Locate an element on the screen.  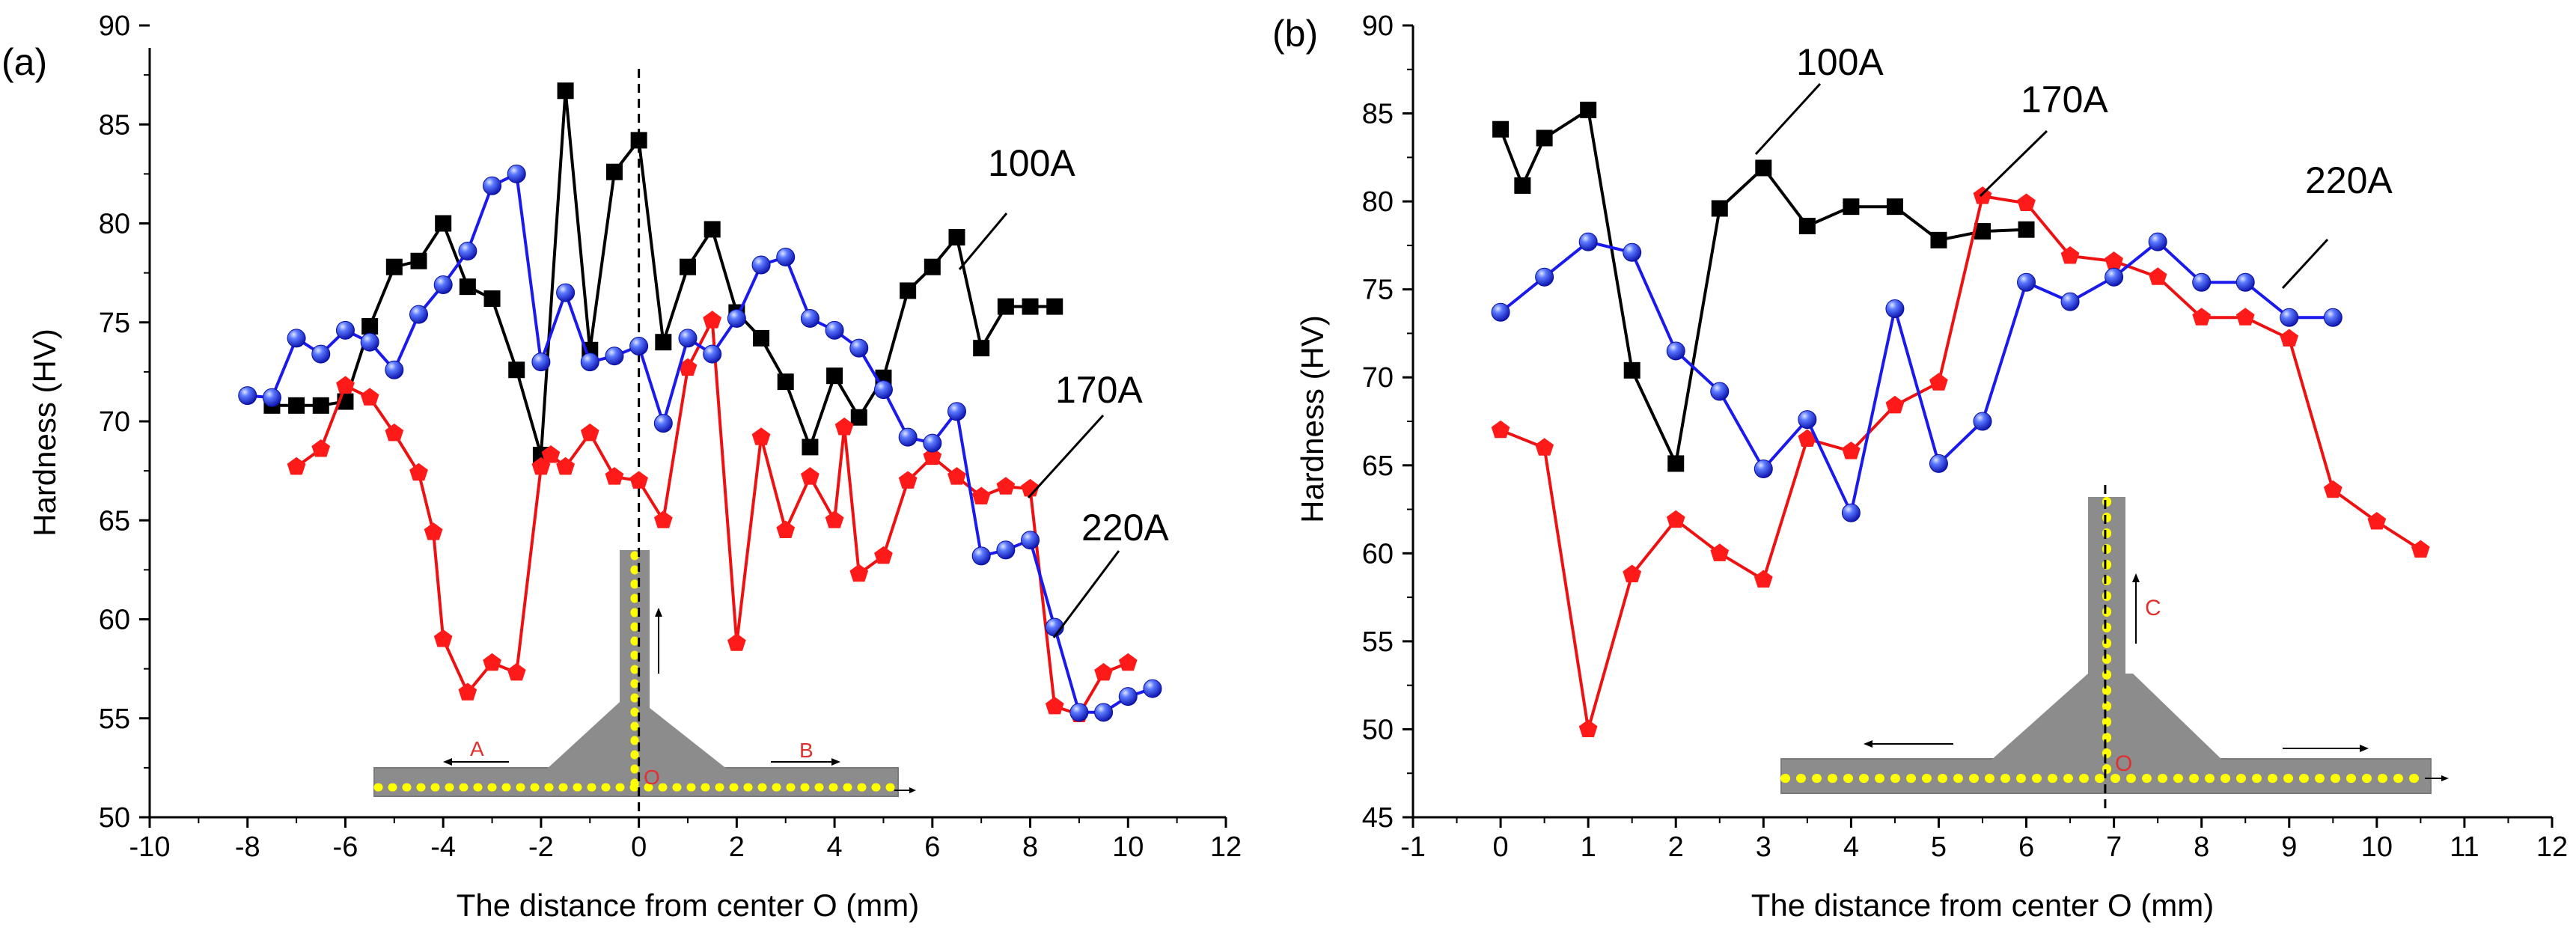
y-tick-label-a: 55 is located at coordinates (115, 719).